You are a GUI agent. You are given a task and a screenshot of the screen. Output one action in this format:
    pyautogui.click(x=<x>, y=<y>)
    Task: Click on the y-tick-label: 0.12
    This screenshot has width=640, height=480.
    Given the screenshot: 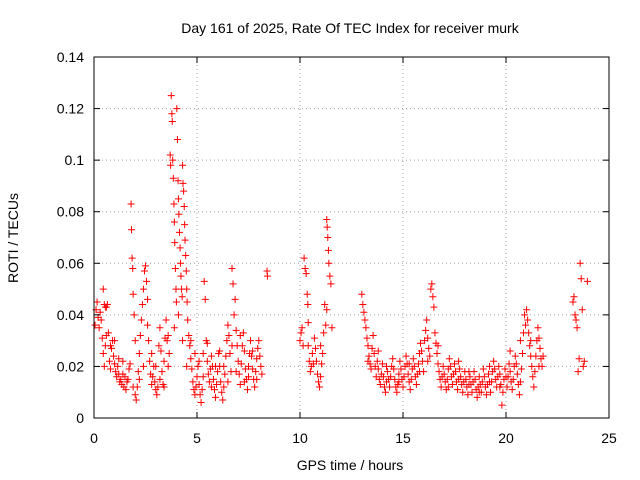 What is the action you would take?
    pyautogui.click(x=70, y=109)
    